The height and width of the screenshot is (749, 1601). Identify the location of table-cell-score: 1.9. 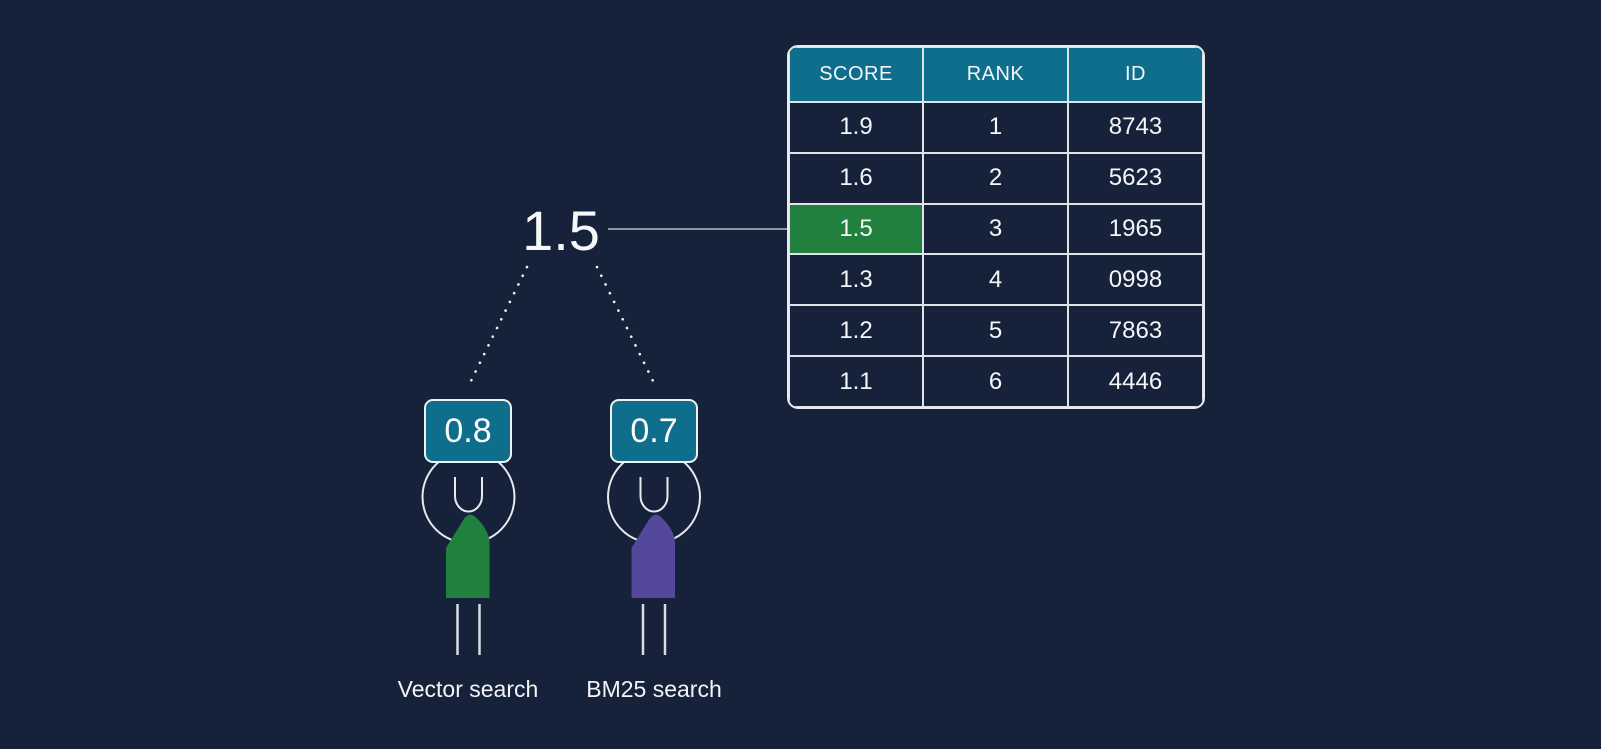
(856, 127).